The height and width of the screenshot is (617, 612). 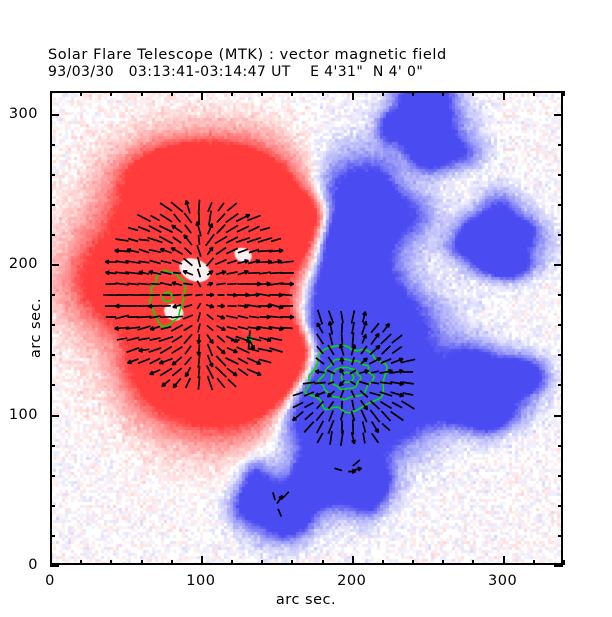 What do you see at coordinates (201, 581) in the screenshot?
I see `x-tick-label: 100` at bounding box center [201, 581].